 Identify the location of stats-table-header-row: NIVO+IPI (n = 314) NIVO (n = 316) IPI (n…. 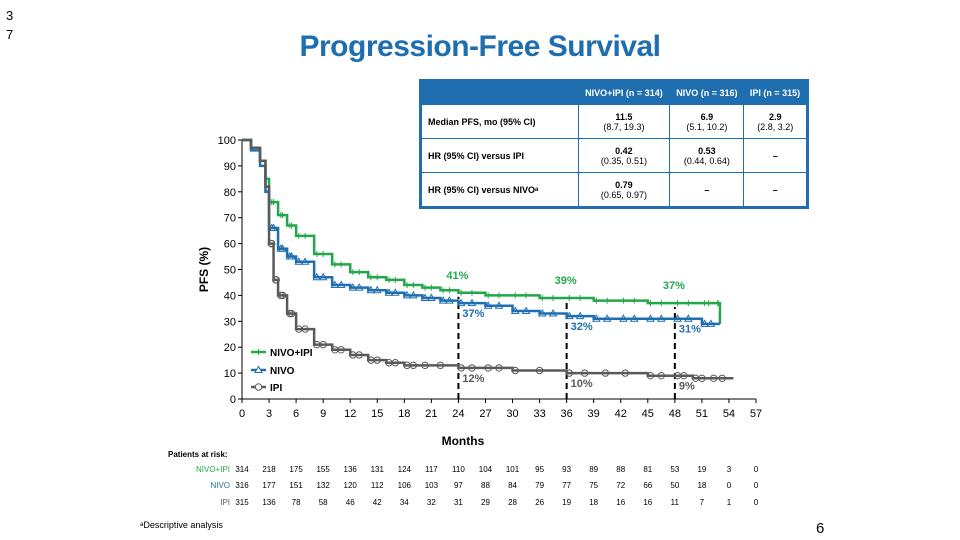
(614, 92).